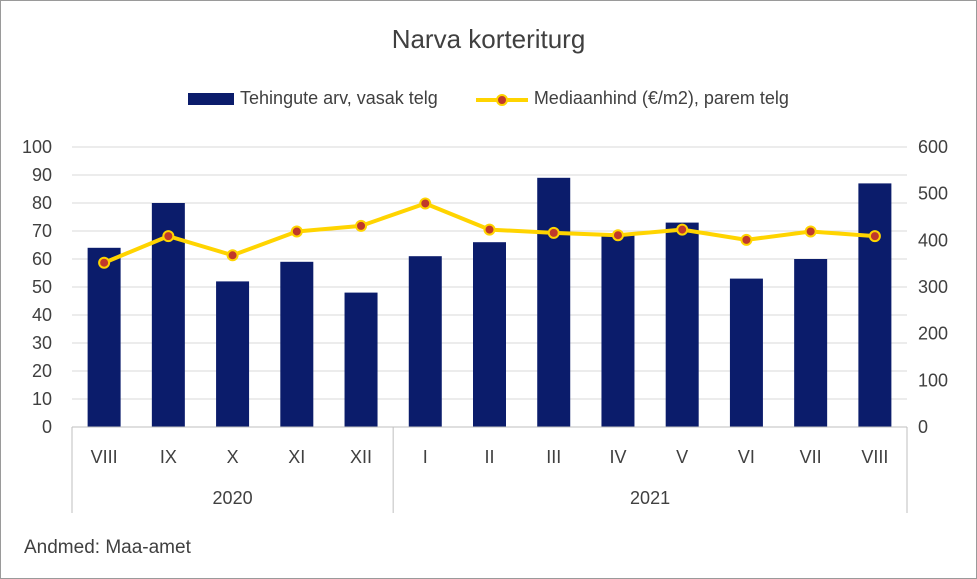 The image size is (977, 579). What do you see at coordinates (933, 194) in the screenshot?
I see `y-right-tick-label: 500` at bounding box center [933, 194].